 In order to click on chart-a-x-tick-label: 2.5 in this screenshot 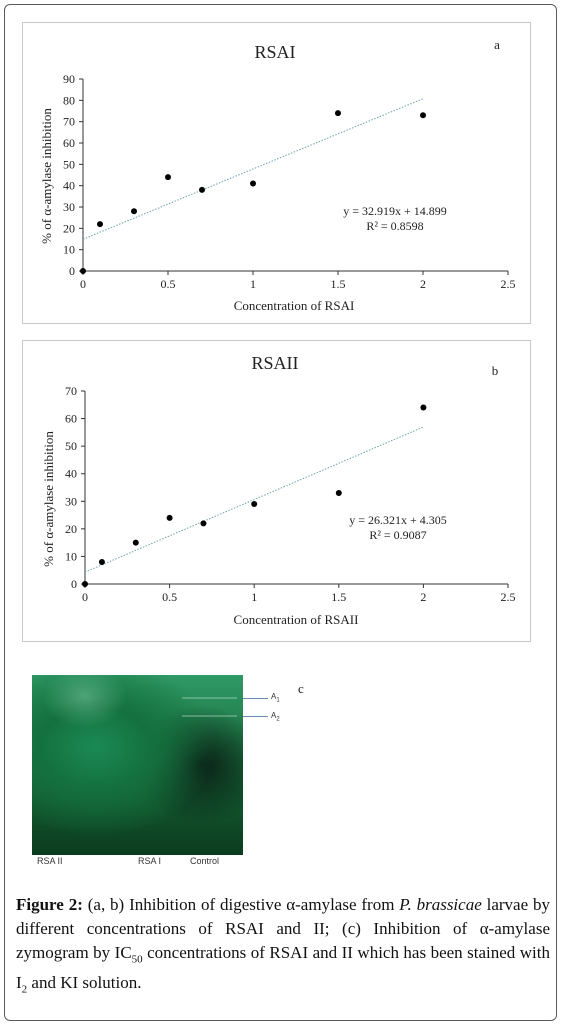, I will do `click(508, 284)`.